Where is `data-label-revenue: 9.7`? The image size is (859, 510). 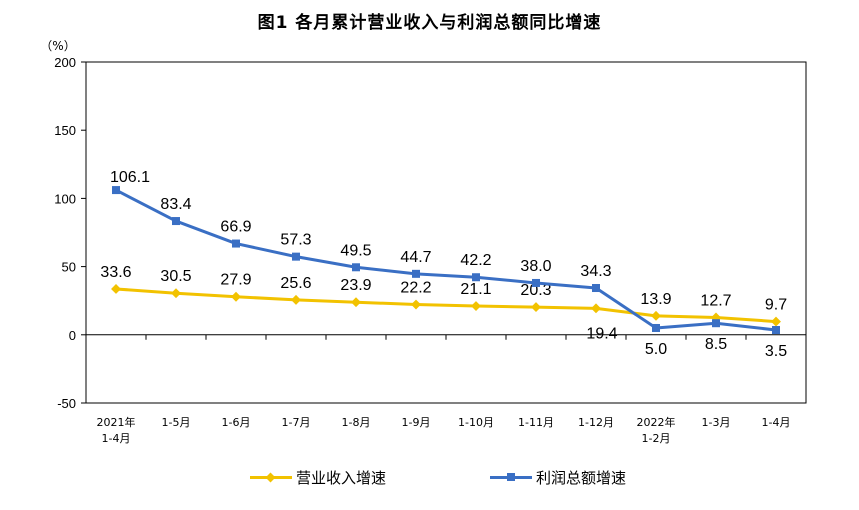
data-label-revenue: 9.7 is located at coordinates (776, 305).